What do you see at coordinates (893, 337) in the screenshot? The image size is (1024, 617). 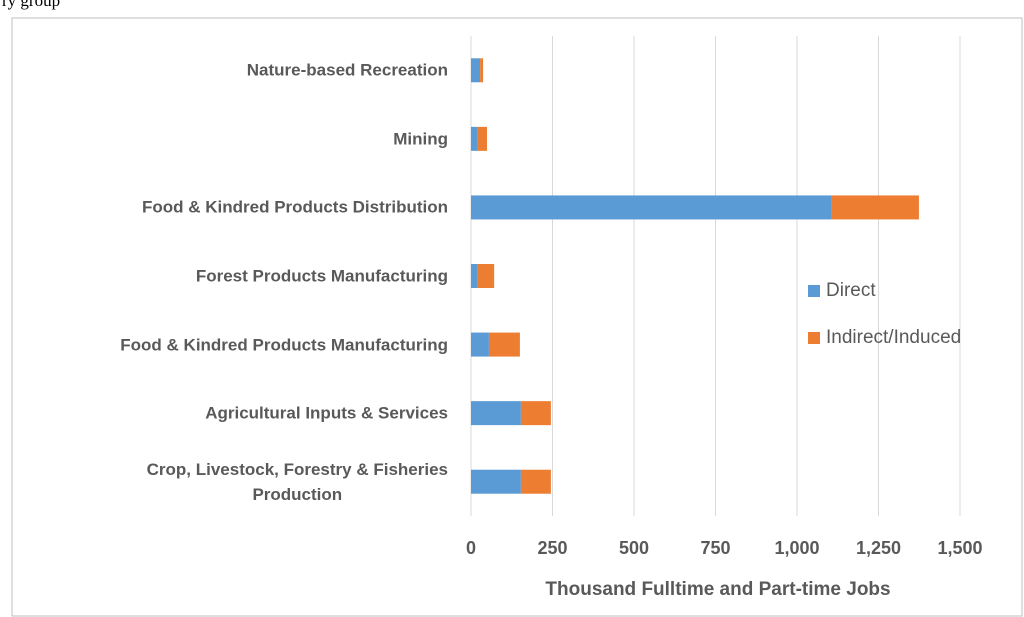 I see `legend-label: Indirect/Induced` at bounding box center [893, 337].